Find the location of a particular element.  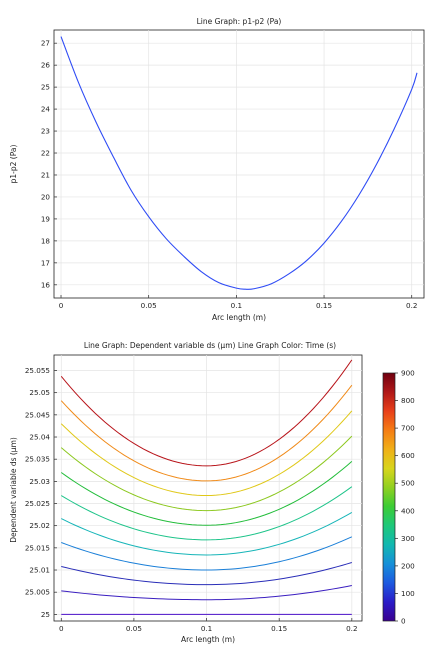

chart-bottom-series-line-t600 is located at coordinates (206, 473).